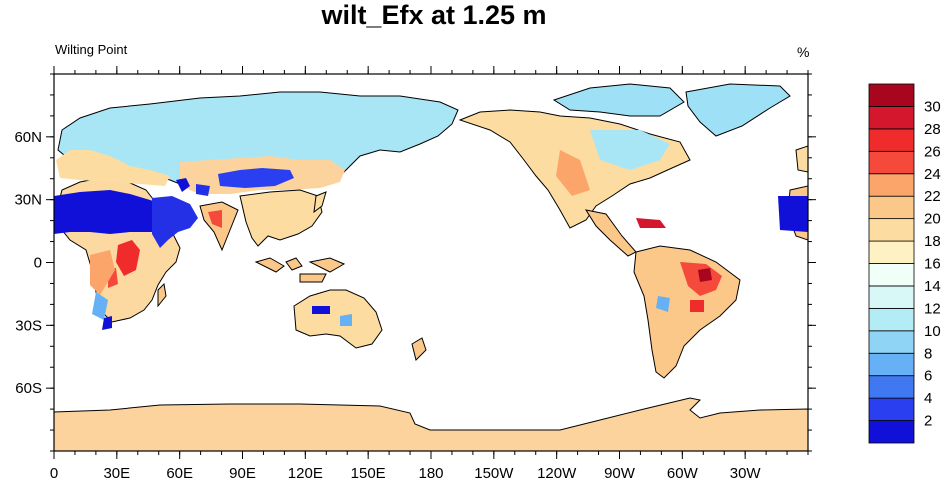 The height and width of the screenshot is (490, 947). I want to click on colorbar-label: 16, so click(932, 264).